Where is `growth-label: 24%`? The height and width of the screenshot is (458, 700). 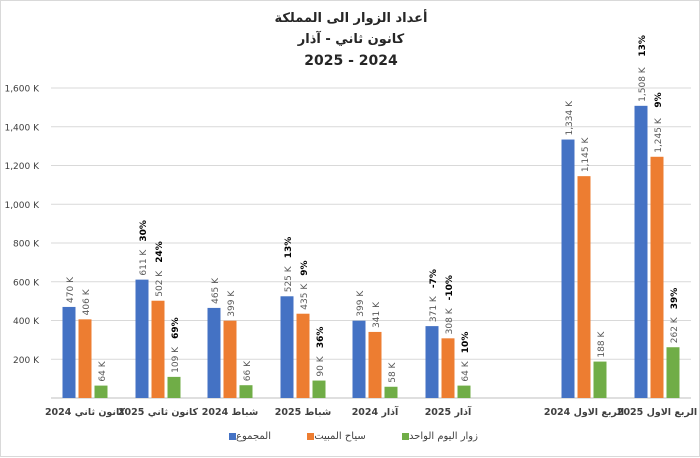 growth-label: 24% is located at coordinates (160, 252).